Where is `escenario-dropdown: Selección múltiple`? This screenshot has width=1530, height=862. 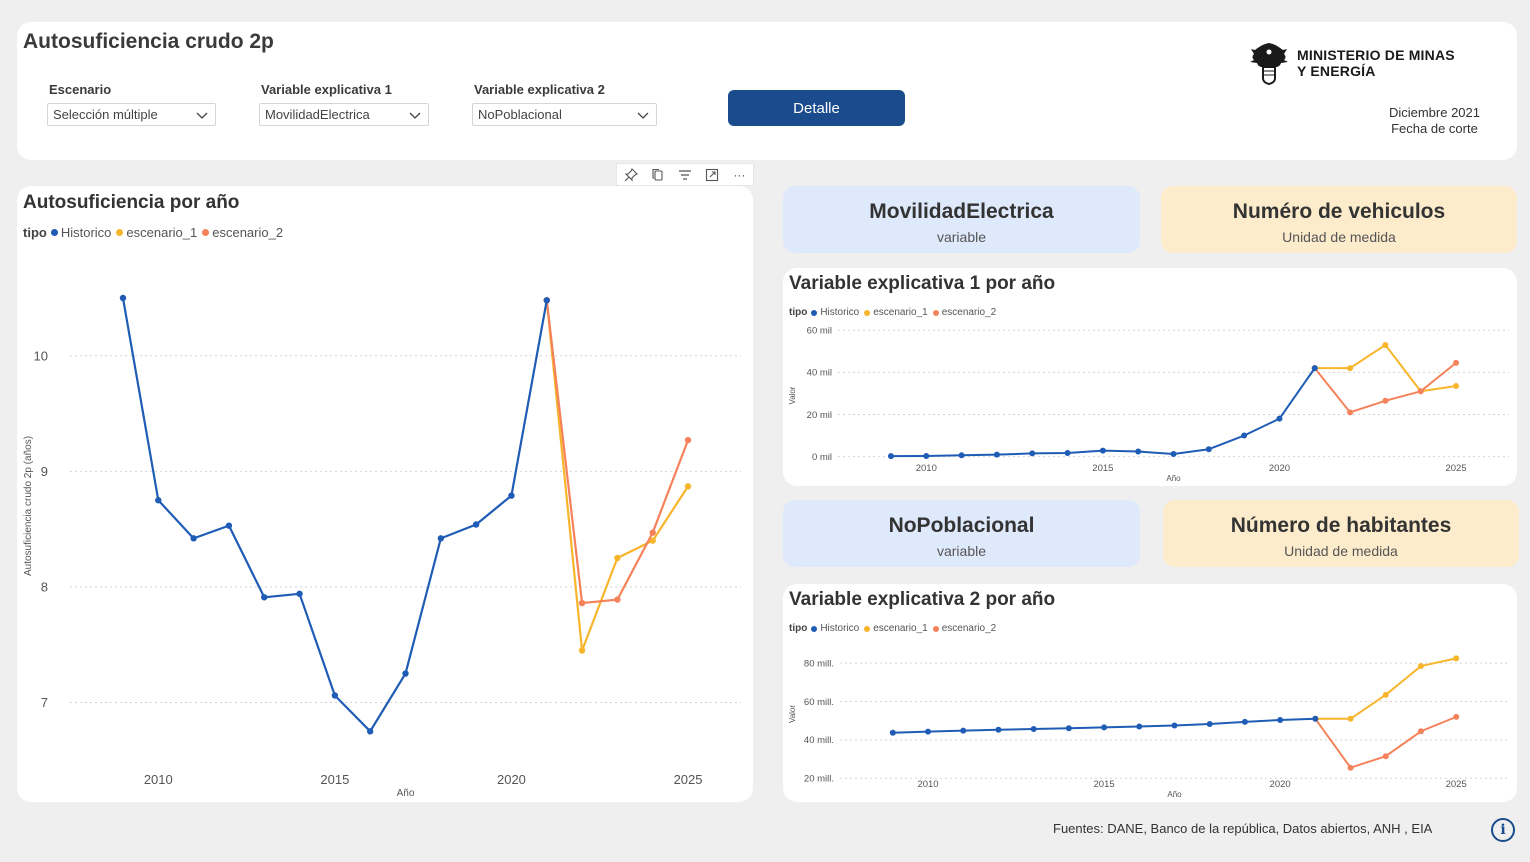 escenario-dropdown: Selección múltiple is located at coordinates (131, 114).